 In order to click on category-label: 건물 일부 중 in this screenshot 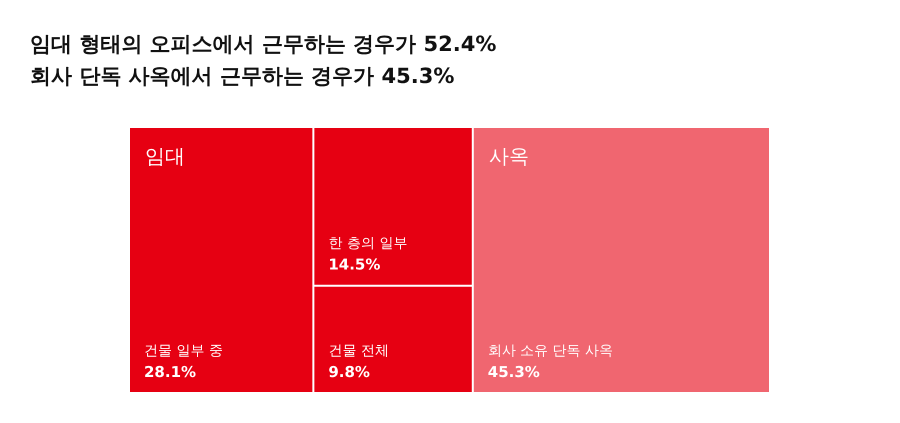, I will do `click(183, 351)`.